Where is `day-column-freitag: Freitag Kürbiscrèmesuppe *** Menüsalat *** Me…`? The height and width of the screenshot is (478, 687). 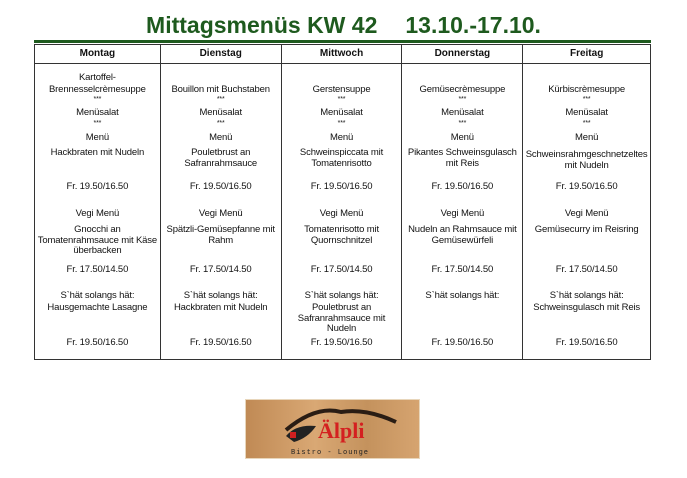 day-column-freitag: Freitag Kürbiscrèmesuppe *** Menüsalat *** Me… is located at coordinates (587, 202).